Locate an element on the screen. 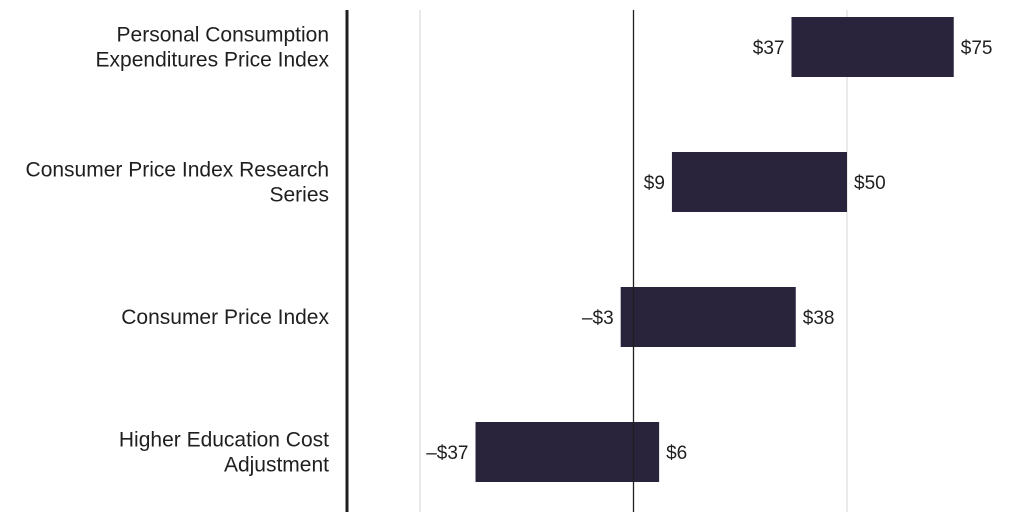  range-high-label: $75 is located at coordinates (977, 48).